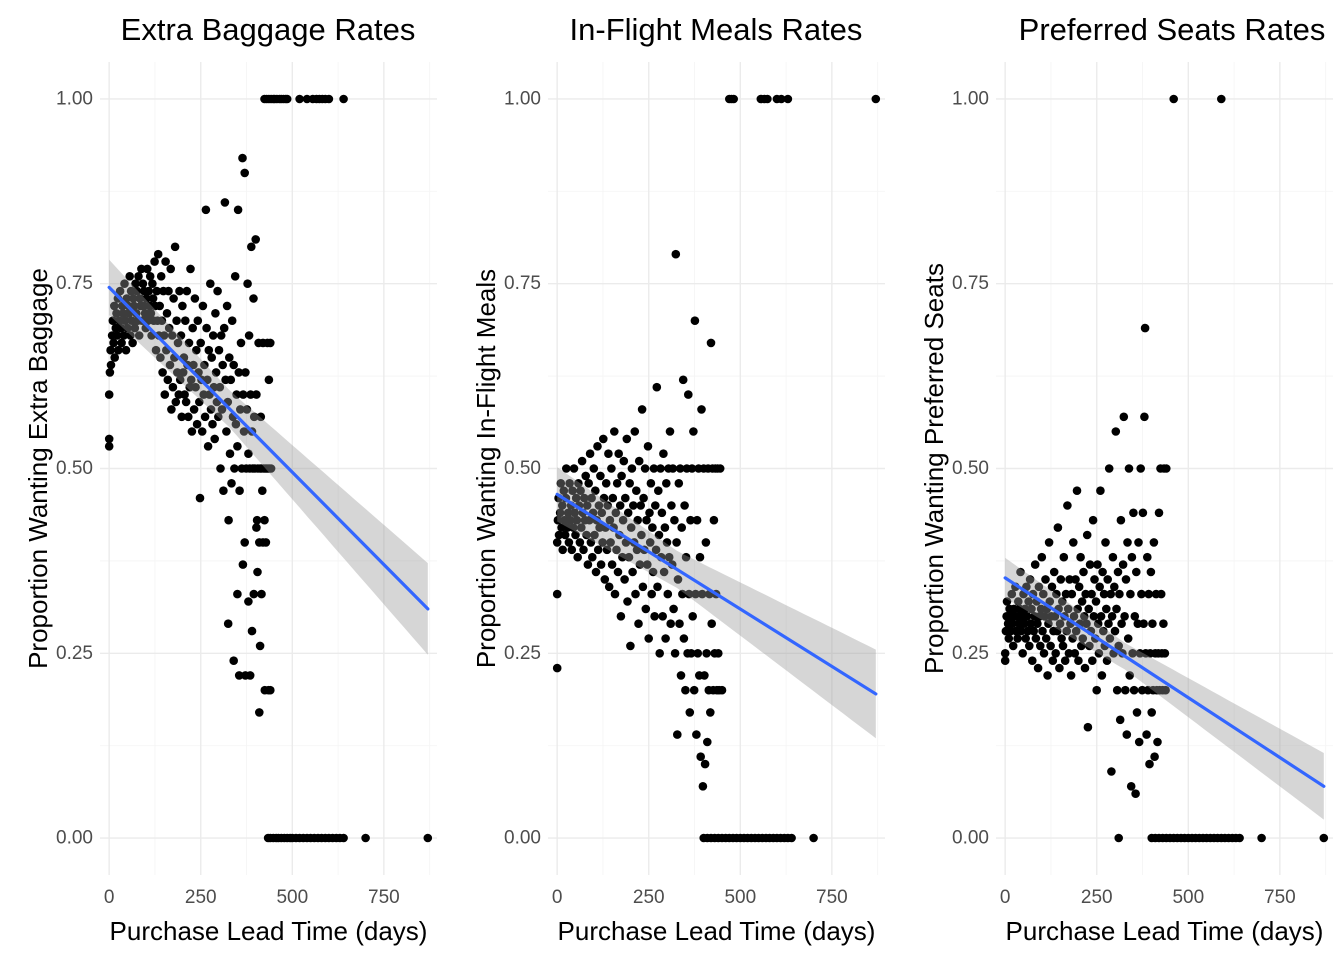  Describe the element at coordinates (1005, 897) in the screenshot. I see `x-tick-label: 0` at that location.